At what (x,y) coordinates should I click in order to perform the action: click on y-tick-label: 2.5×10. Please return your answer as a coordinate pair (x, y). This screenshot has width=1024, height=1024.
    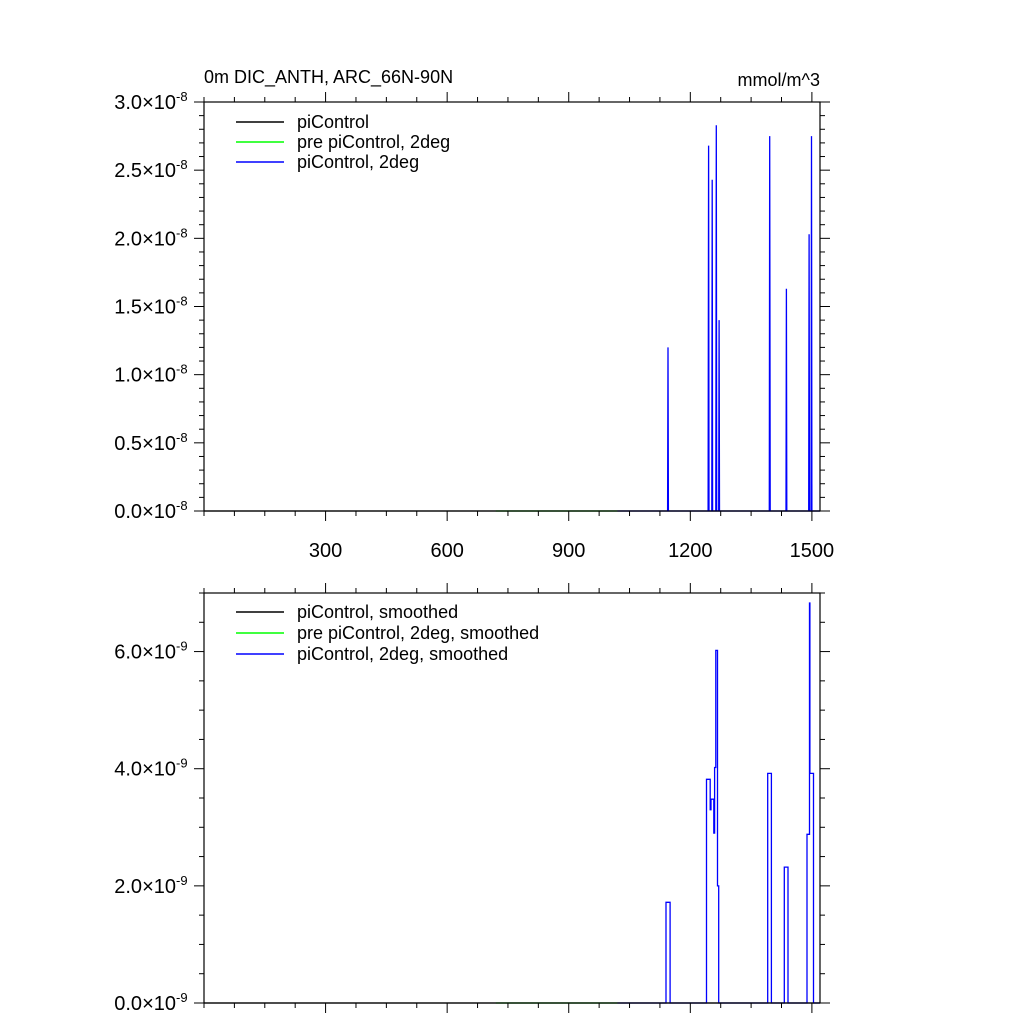
    Looking at the image, I should click on (145, 171).